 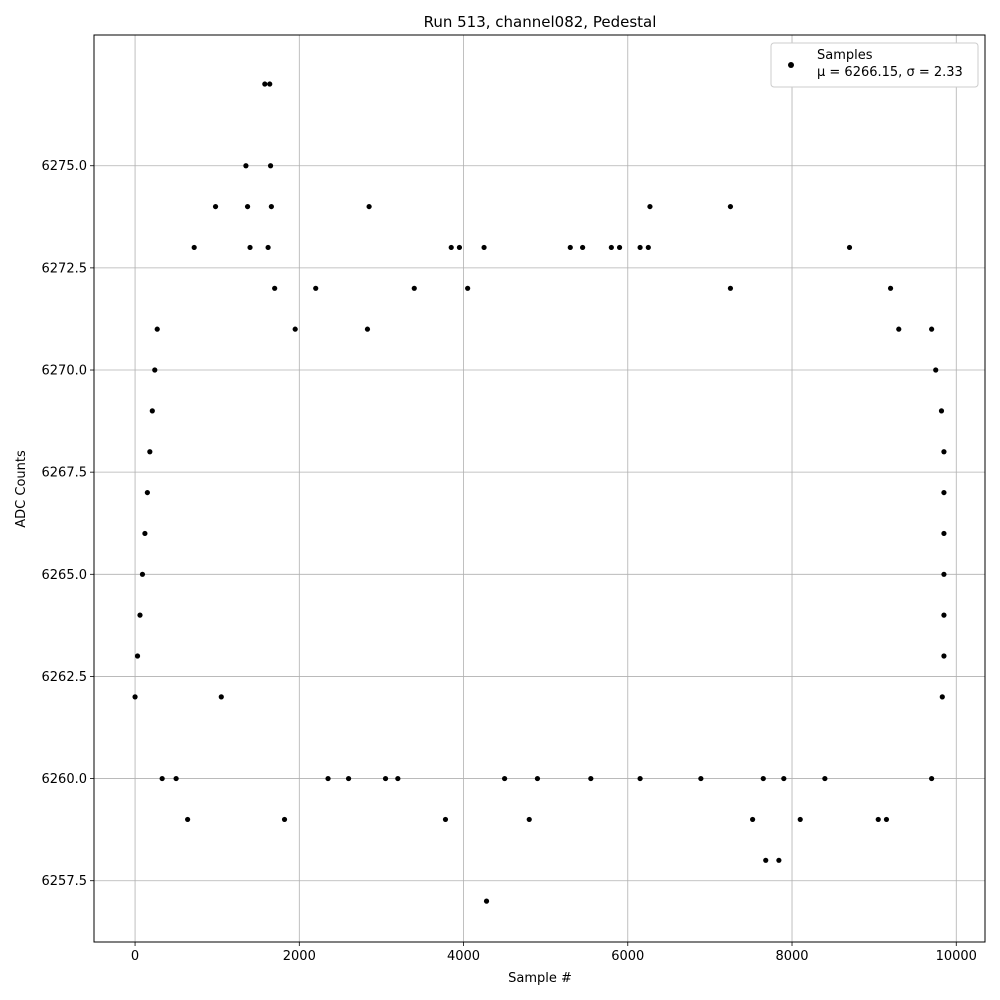 What do you see at coordinates (299, 956) in the screenshot?
I see `x-tick-label: 2000` at bounding box center [299, 956].